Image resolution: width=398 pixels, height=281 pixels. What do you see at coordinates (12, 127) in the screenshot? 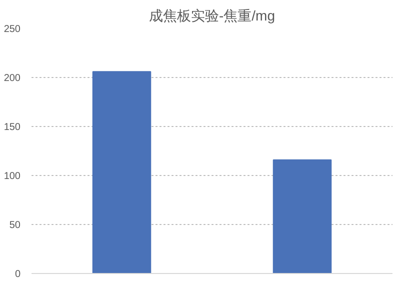
I see `y-tick-label: 150` at bounding box center [12, 127].